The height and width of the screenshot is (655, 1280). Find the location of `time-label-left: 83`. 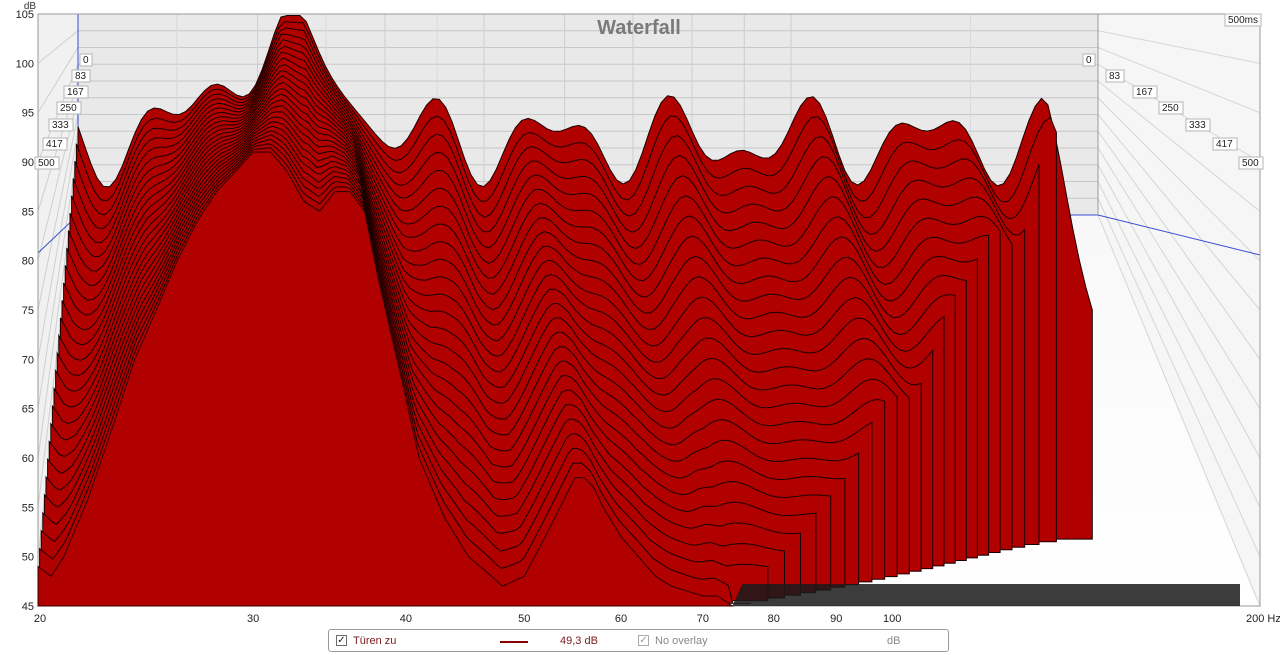

time-label-left: 83 is located at coordinates (81, 76).